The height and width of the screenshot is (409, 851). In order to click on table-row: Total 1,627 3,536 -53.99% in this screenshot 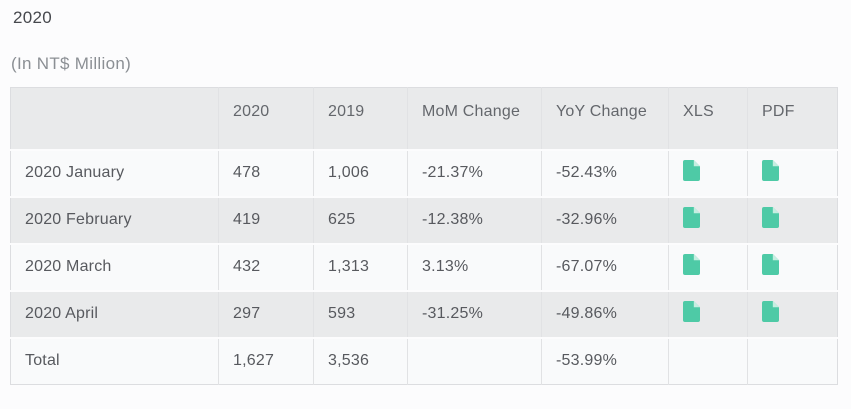, I will do `click(424, 361)`.